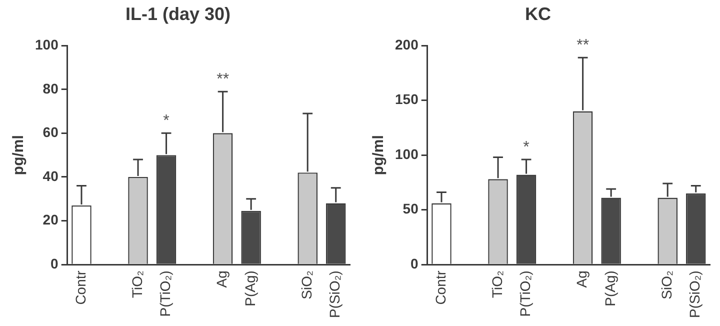 The height and width of the screenshot is (326, 720). Describe the element at coordinates (410, 208) in the screenshot. I see `y-tick-label: 50` at that location.